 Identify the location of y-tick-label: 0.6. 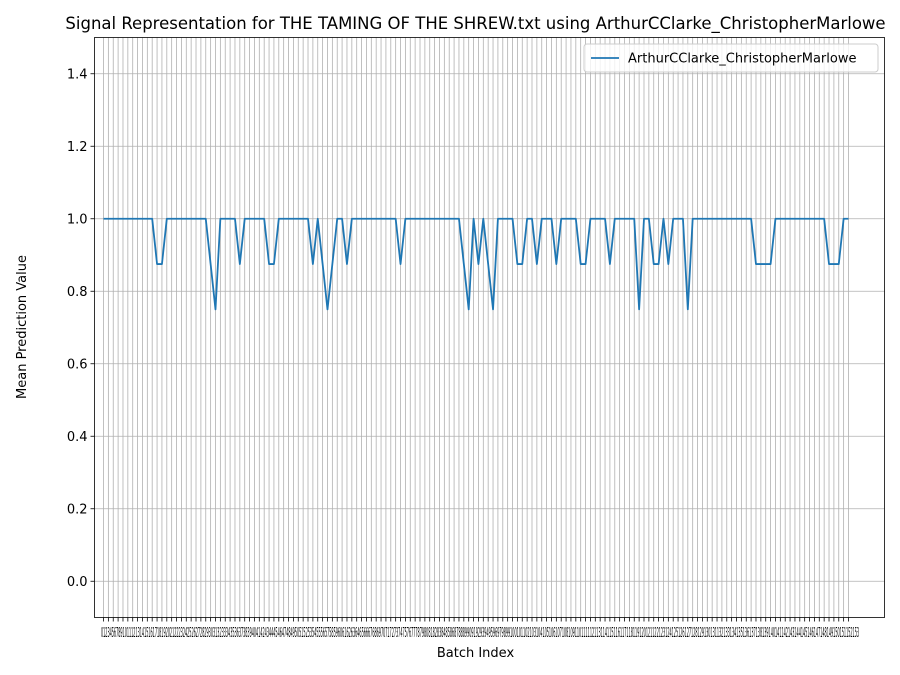
(77, 364).